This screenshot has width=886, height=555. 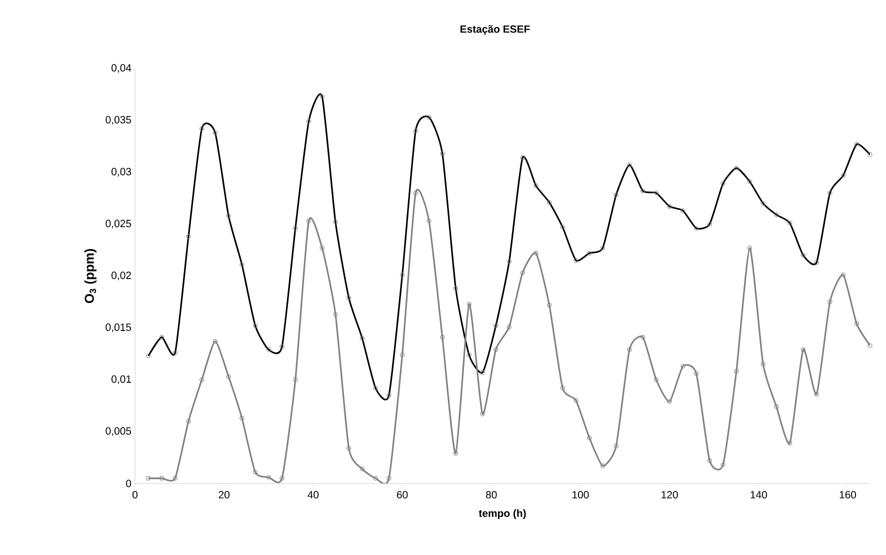 What do you see at coordinates (491, 494) in the screenshot?
I see `x-tick-label: 80` at bounding box center [491, 494].